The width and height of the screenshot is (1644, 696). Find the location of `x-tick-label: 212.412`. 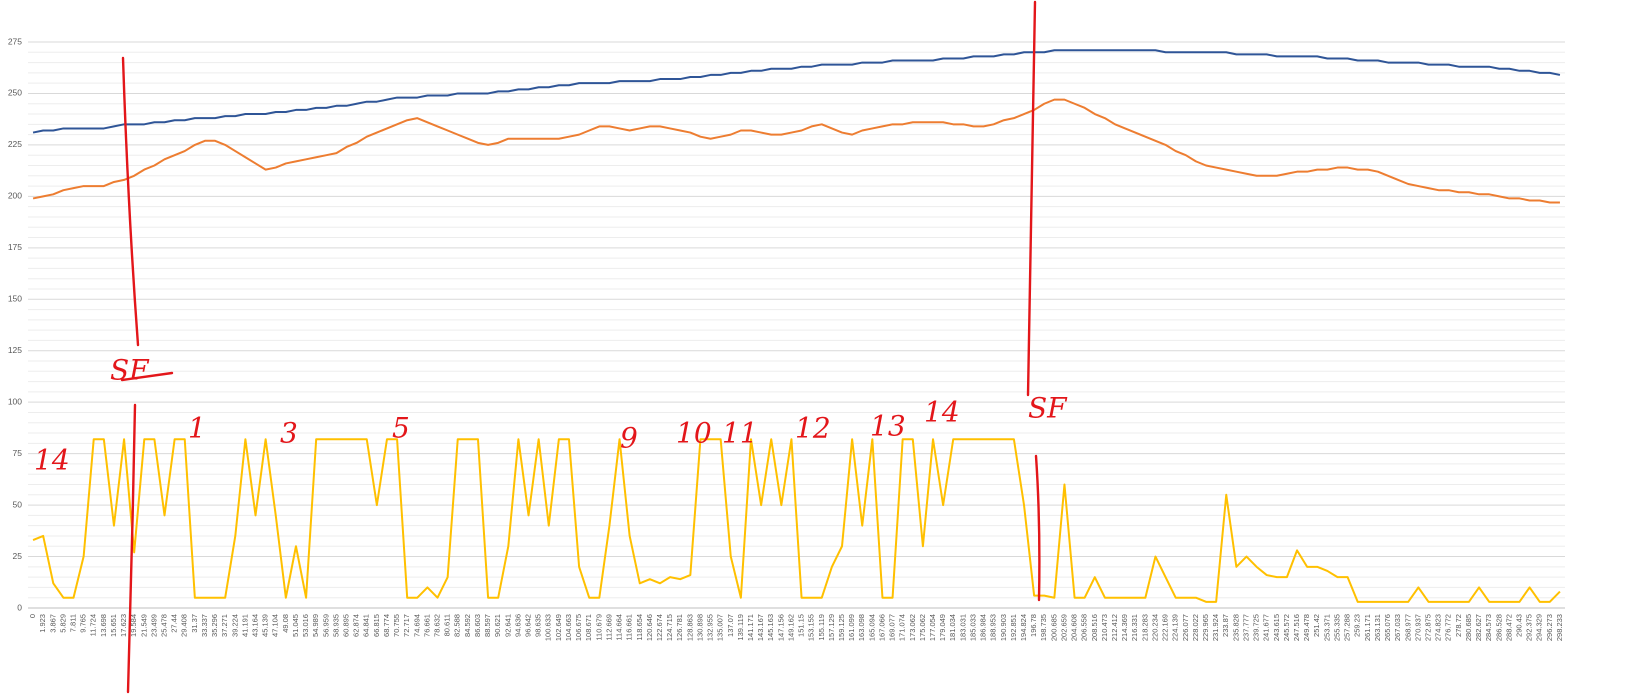

x-tick-label: 212.412 is located at coordinates (1114, 627).